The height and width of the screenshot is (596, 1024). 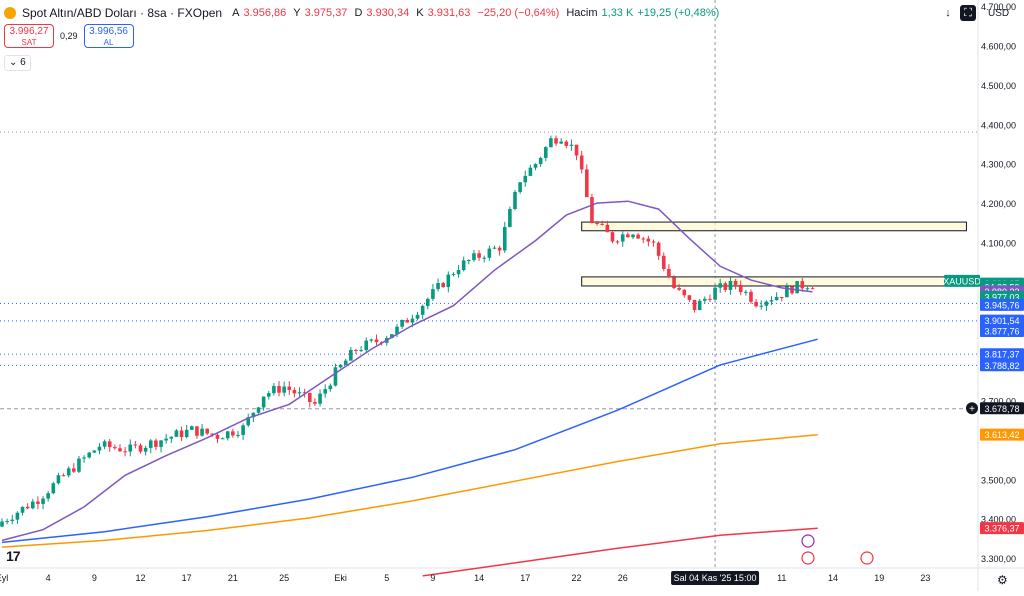 I want to click on fullscreen-icon: ⛶, so click(x=968, y=13).